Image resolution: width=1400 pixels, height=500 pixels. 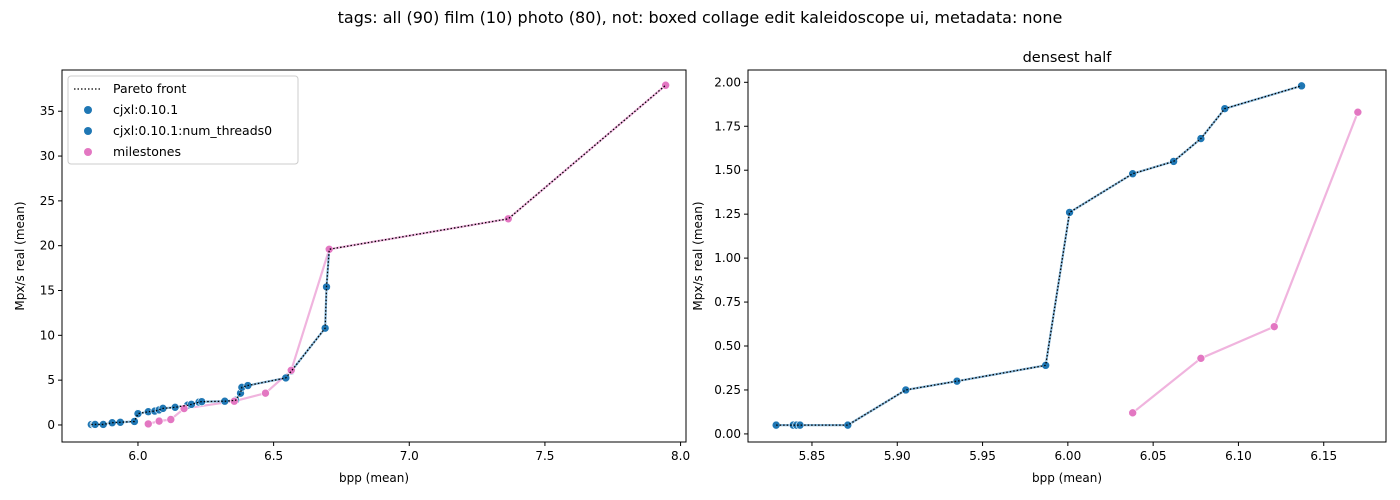 I want to click on x-tick-label: 5.95, so click(x=982, y=456).